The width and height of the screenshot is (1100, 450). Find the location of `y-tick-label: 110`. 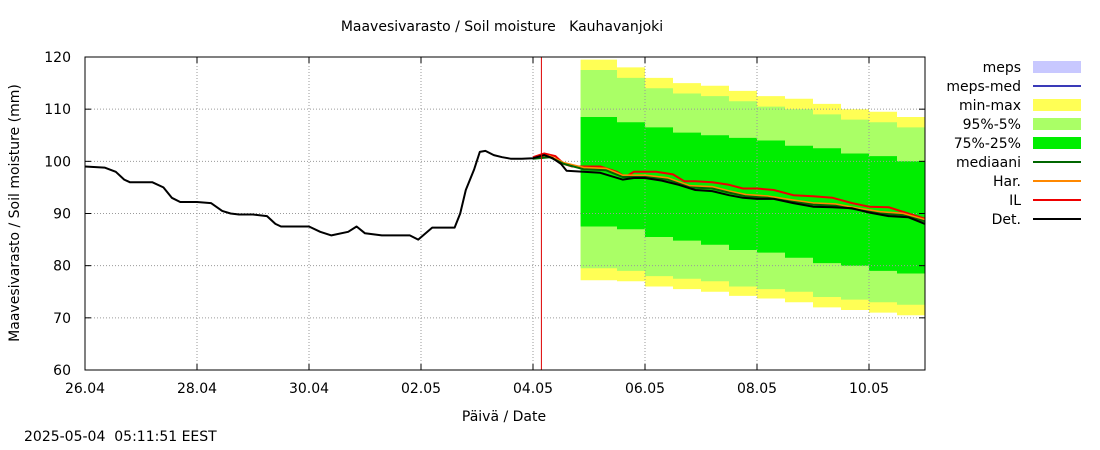

y-tick-label: 110 is located at coordinates (57, 110).